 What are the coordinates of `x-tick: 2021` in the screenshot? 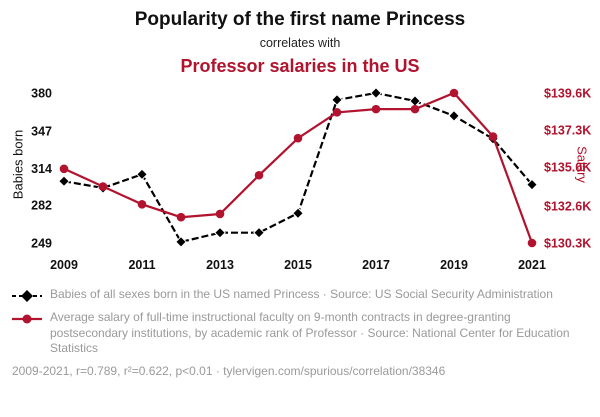 It's located at (532, 265).